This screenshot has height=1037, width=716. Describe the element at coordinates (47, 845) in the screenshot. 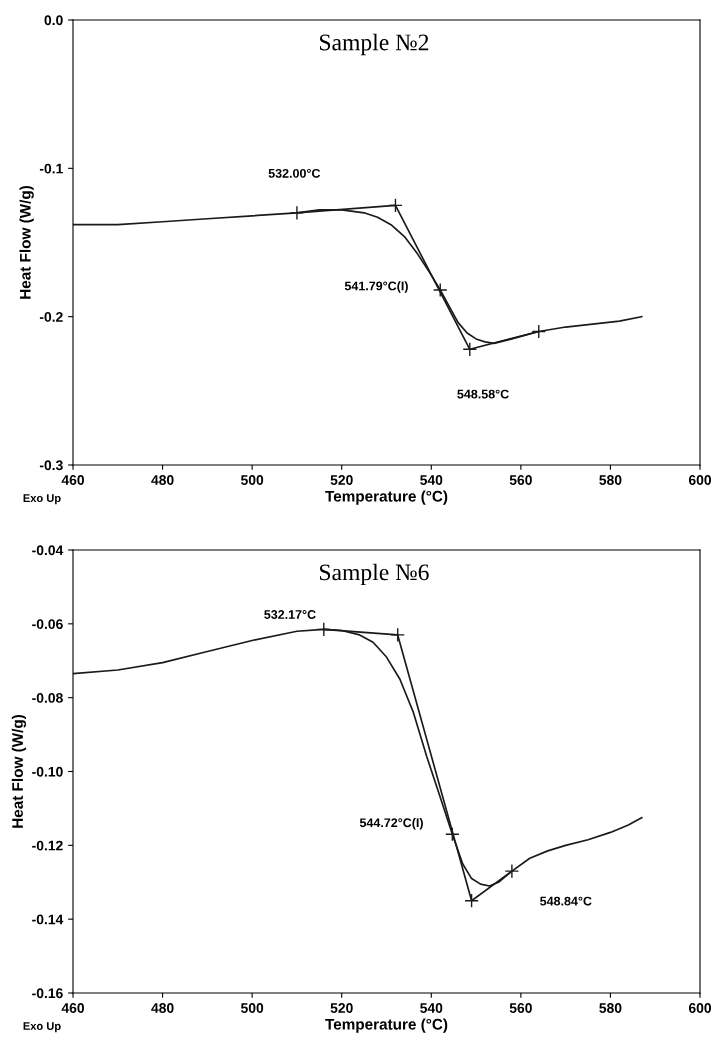

I see `y-tick-label: -0.12` at that location.